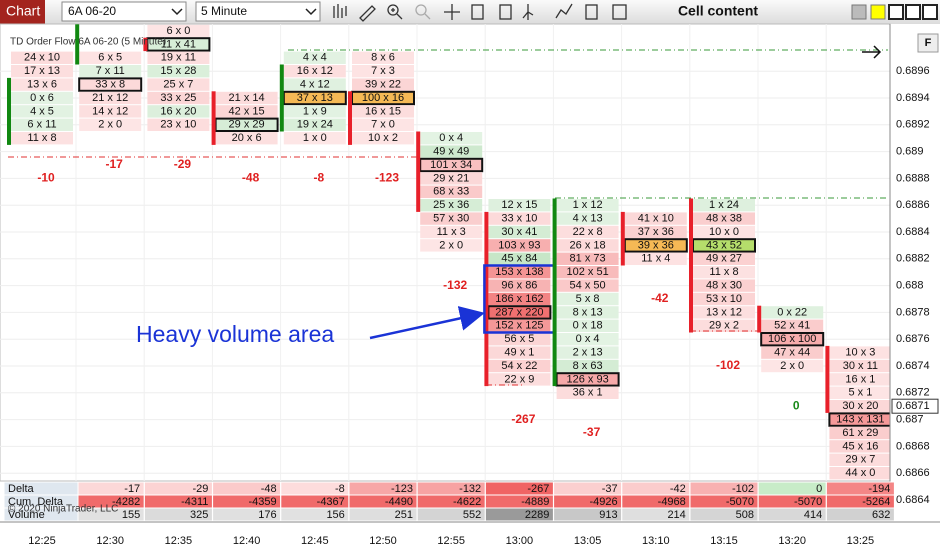  What do you see at coordinates (876, 502) in the screenshot?
I see `stats-value: -5264` at bounding box center [876, 502].